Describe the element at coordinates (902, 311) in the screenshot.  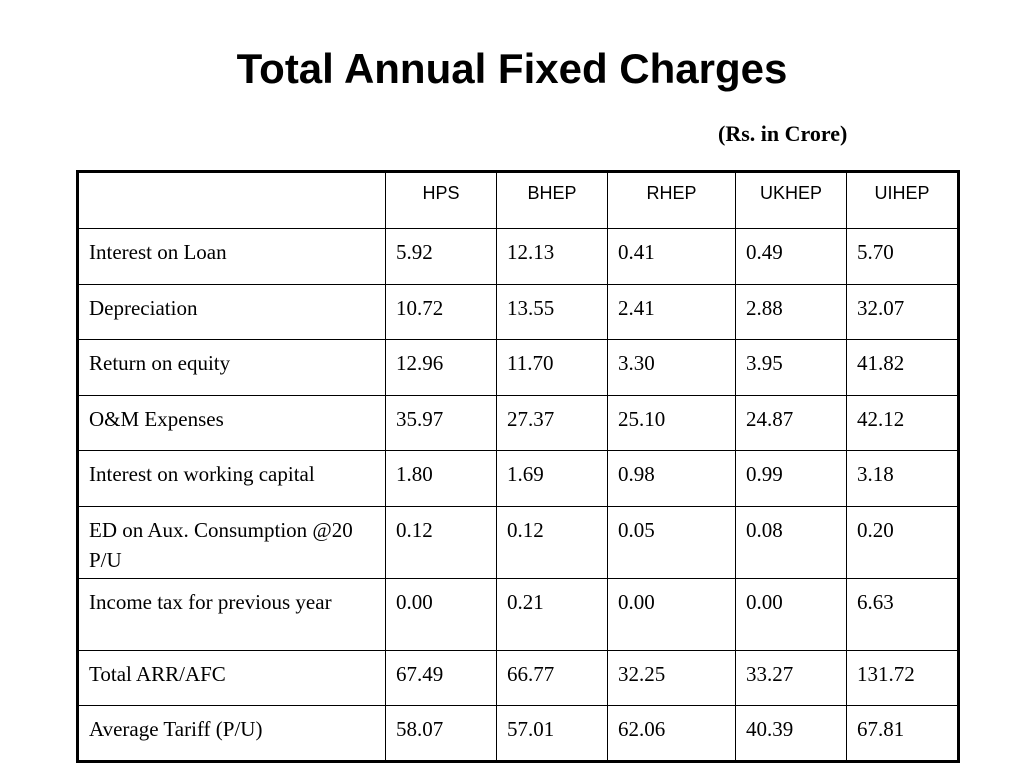
I see `table-cell: 32.07` at that location.